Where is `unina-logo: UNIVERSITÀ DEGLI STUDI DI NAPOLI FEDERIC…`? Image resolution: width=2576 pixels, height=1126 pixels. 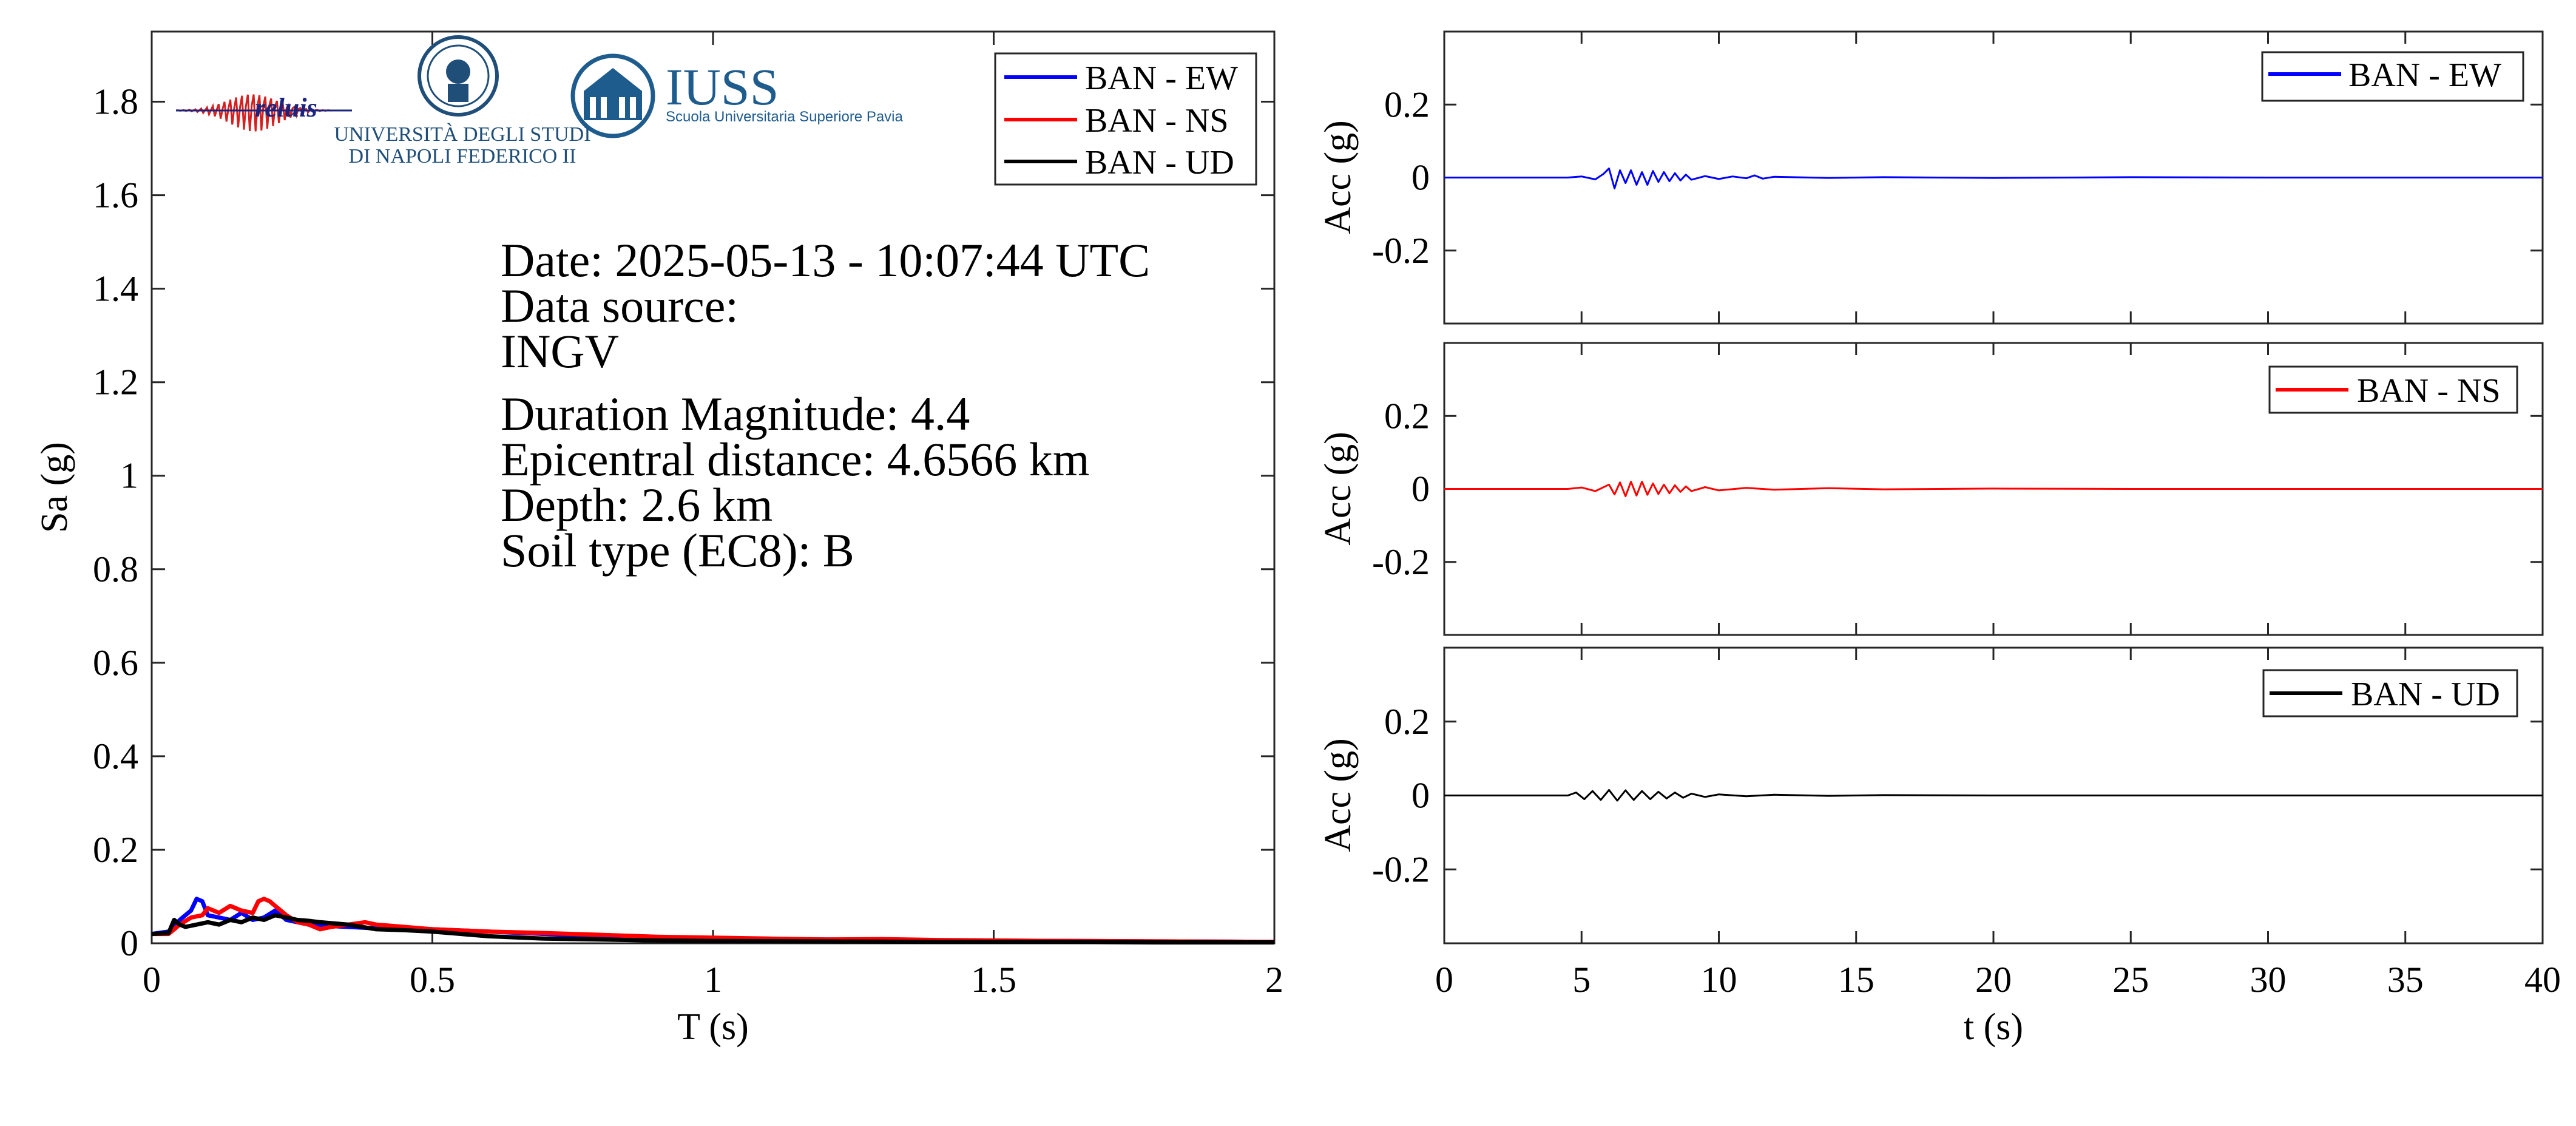 unina-logo: UNIVERSITÀ DEGLI STUDI DI NAPOLI FEDERIC… is located at coordinates (462, 101).